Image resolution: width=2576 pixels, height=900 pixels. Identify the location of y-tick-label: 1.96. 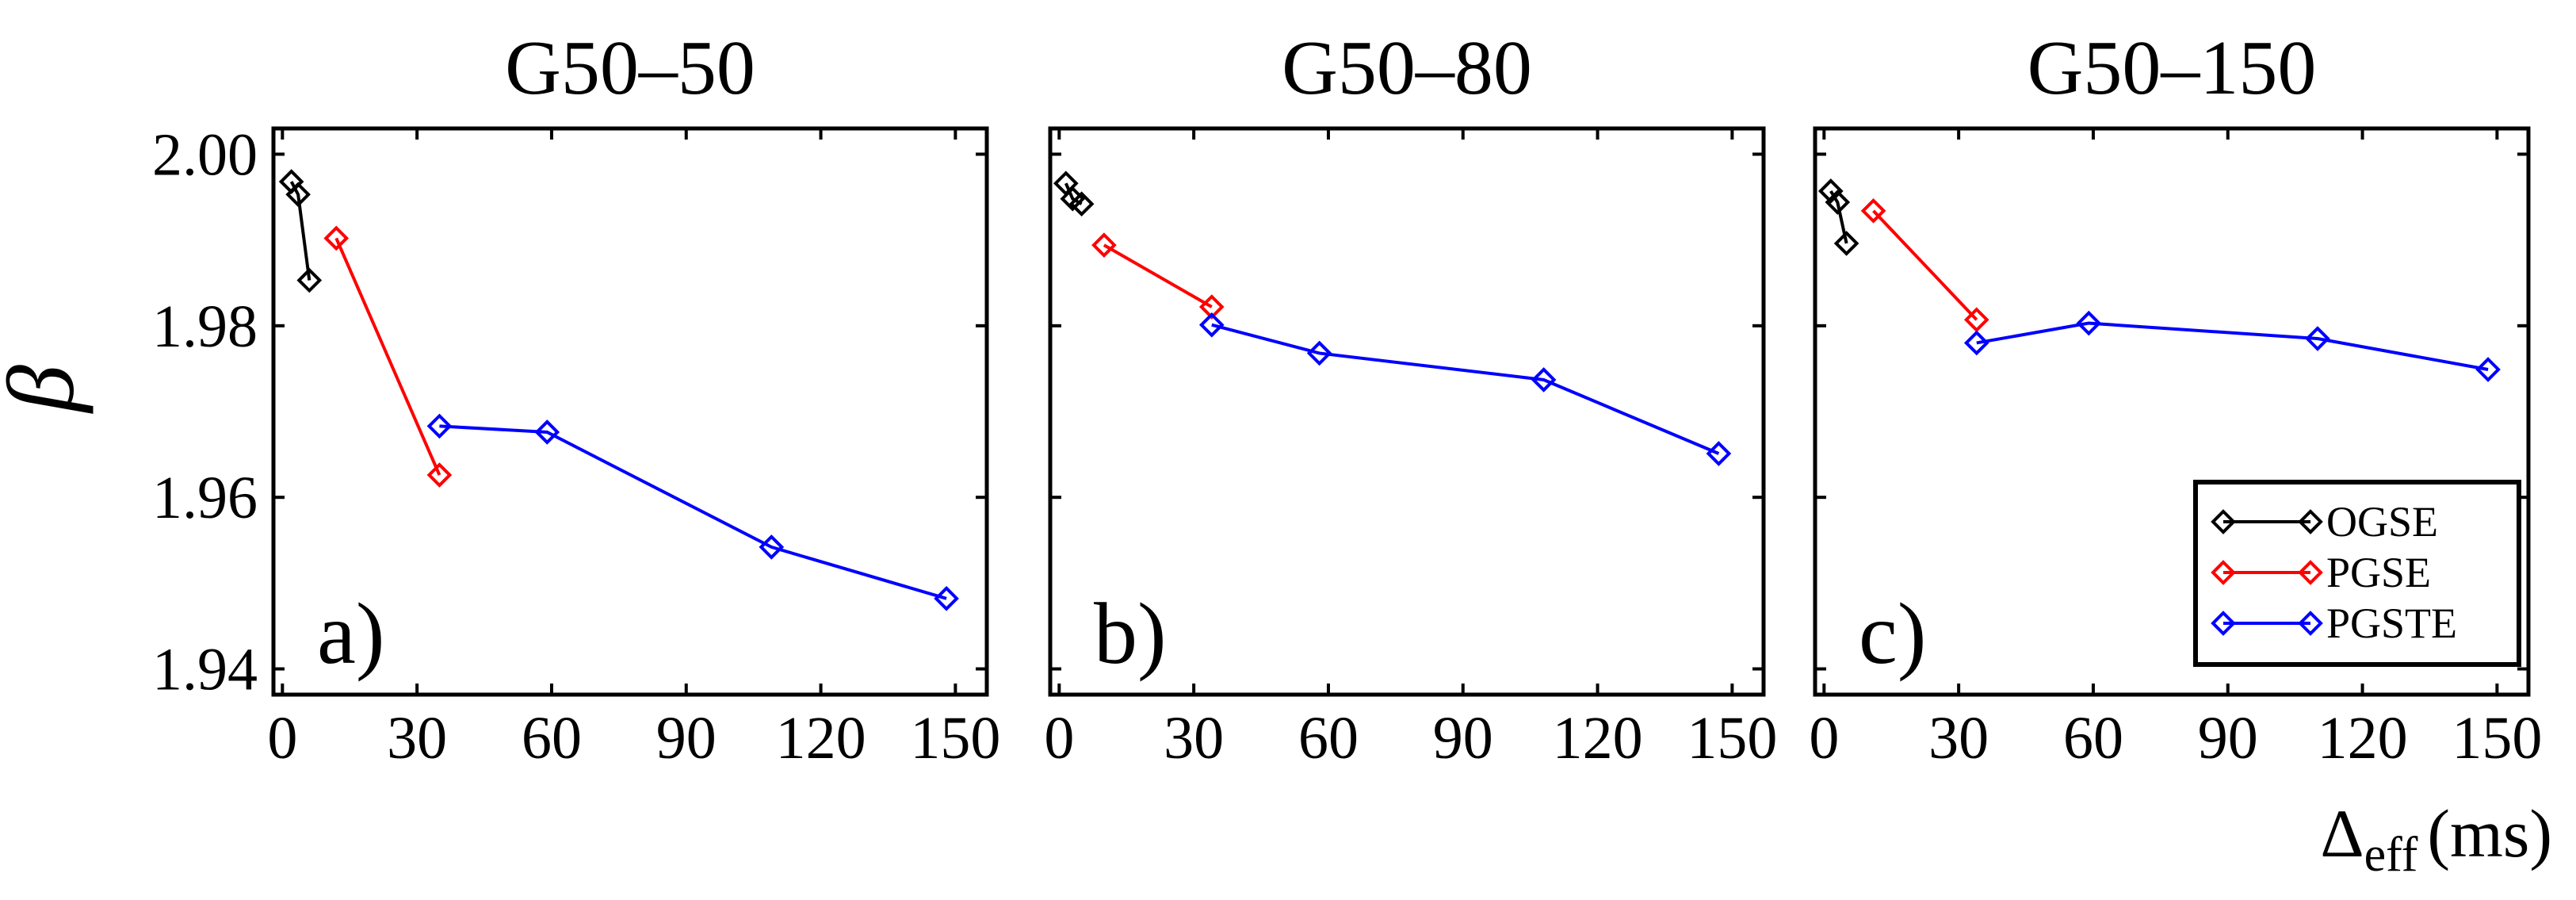
(205, 498).